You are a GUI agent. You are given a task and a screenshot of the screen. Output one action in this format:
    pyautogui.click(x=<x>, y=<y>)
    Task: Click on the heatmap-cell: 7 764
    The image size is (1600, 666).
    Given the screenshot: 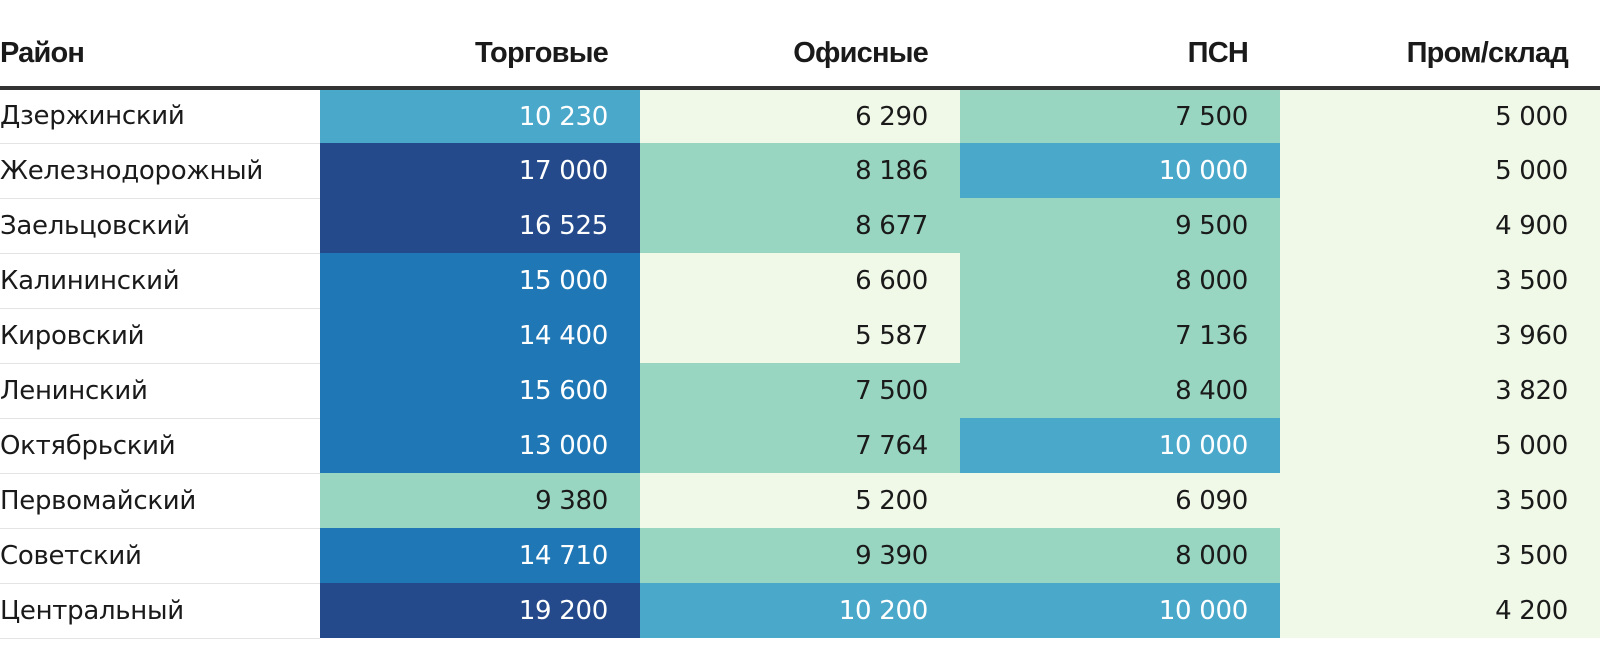 What is the action you would take?
    pyautogui.click(x=800, y=445)
    